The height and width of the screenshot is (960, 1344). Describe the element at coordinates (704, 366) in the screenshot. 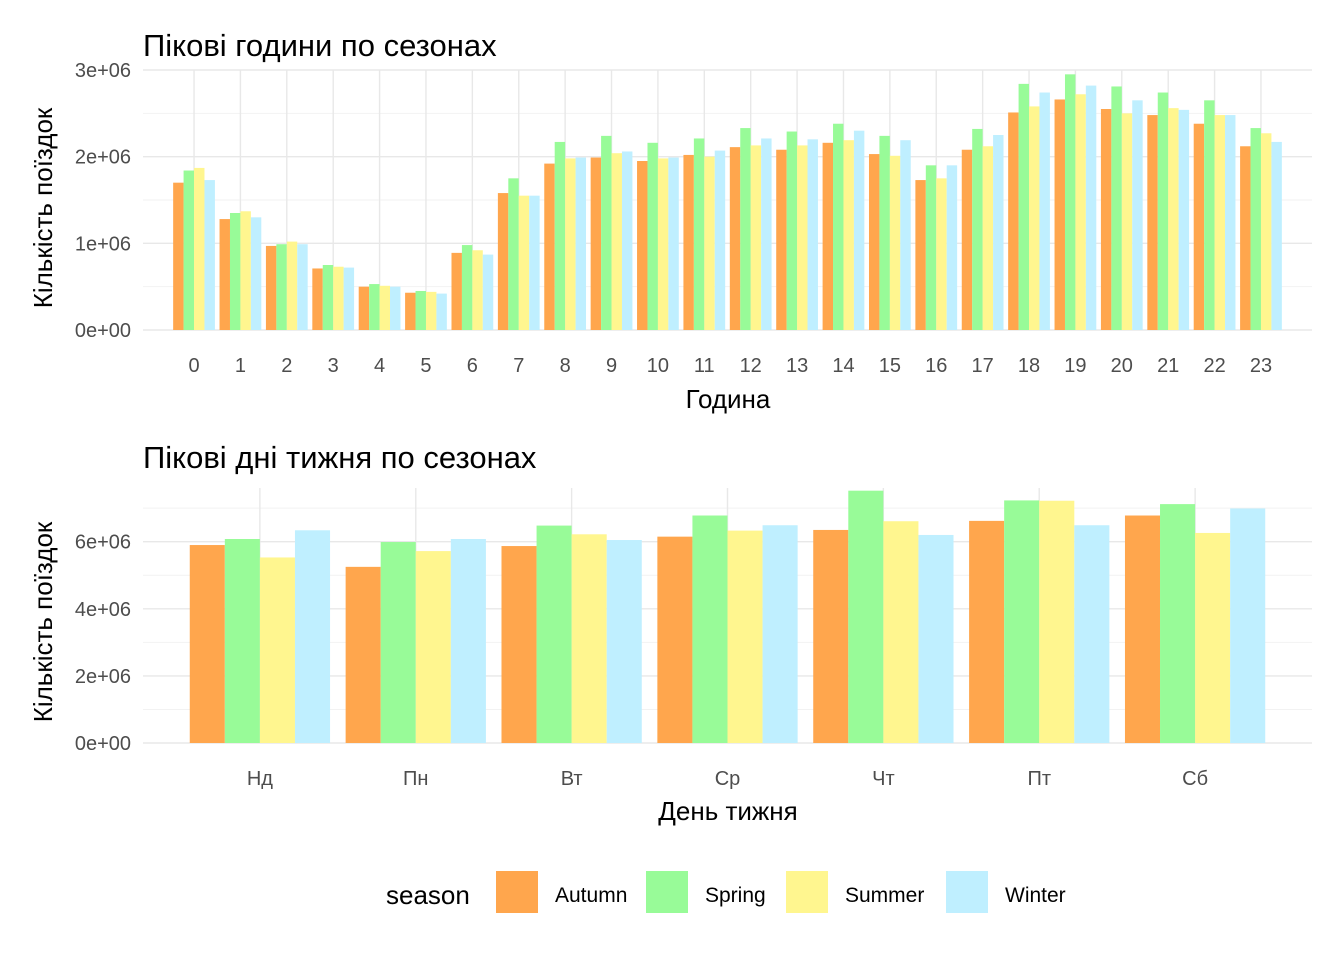

I see `hourly-x-tick-label: 11` at that location.